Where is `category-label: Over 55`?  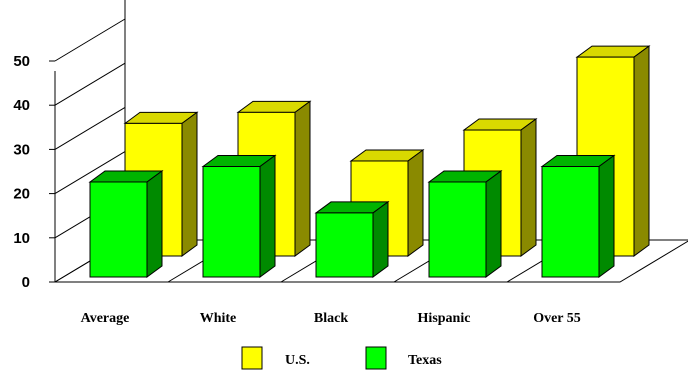
category-label: Over 55 is located at coordinates (557, 318).